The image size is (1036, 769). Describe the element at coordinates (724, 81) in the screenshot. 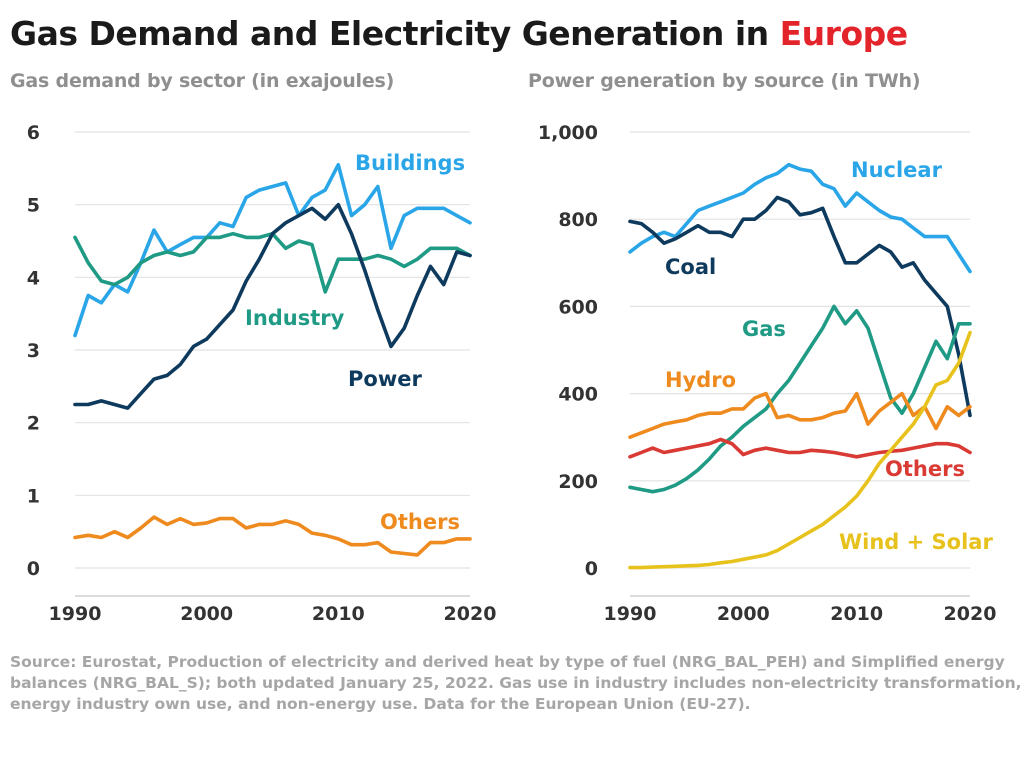

I see `right-chart-subtitle: Power generation by source (in TWh)` at that location.